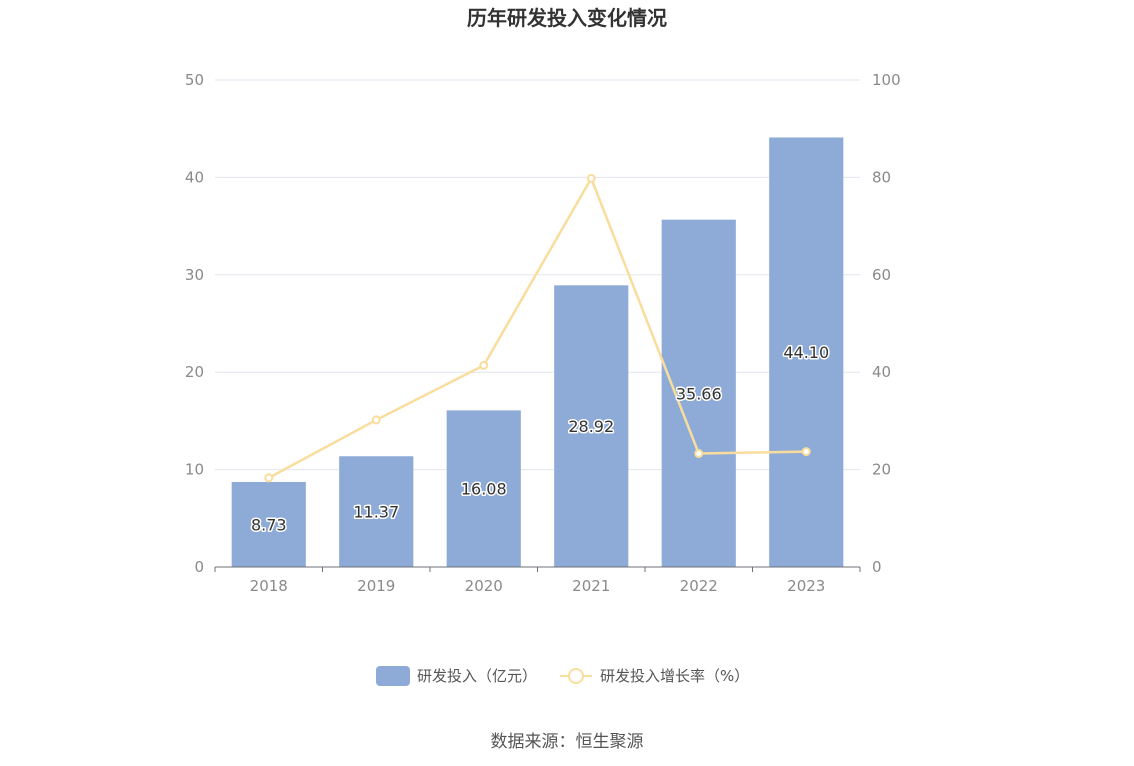  I want to click on y-right-tick-label: 100, so click(886, 80).